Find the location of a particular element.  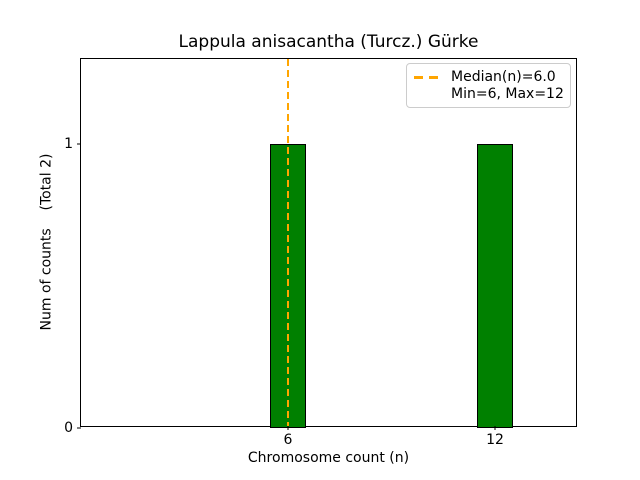

legend-label-median: Median(n)=6.0 is located at coordinates (503, 77).